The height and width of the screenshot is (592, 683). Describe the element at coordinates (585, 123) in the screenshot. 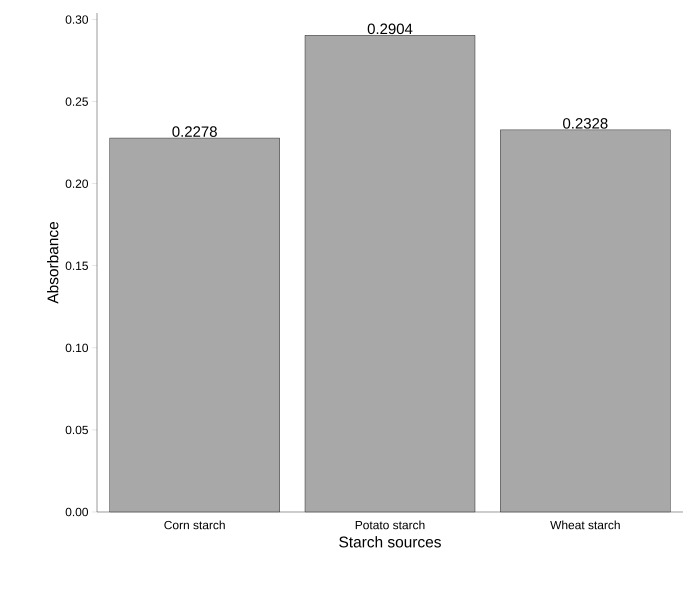

I see `data-label: 0.2328` at that location.